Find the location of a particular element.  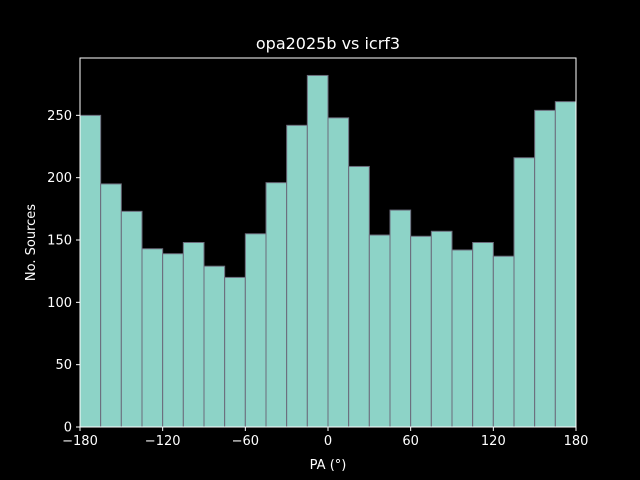

y-tick-label: 100 is located at coordinates (59, 303).